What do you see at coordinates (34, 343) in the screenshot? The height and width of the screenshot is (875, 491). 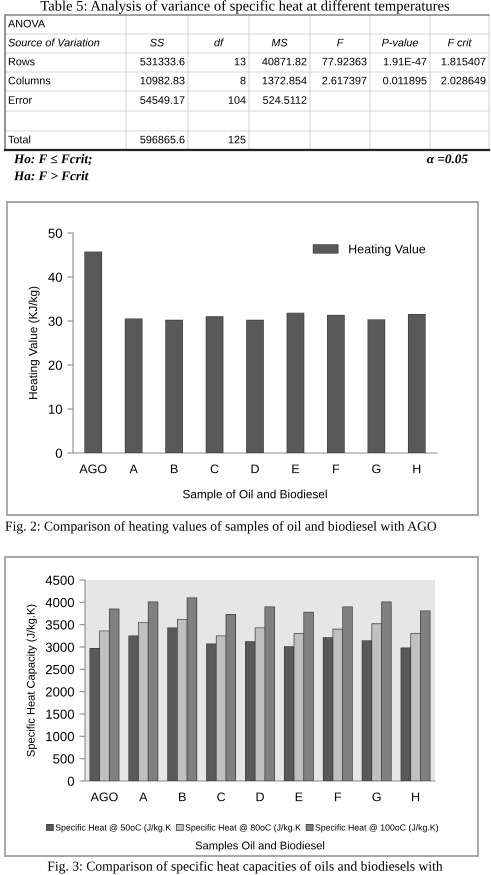 I see `y-axis-title: Heating Value (KJ/kg)` at bounding box center [34, 343].